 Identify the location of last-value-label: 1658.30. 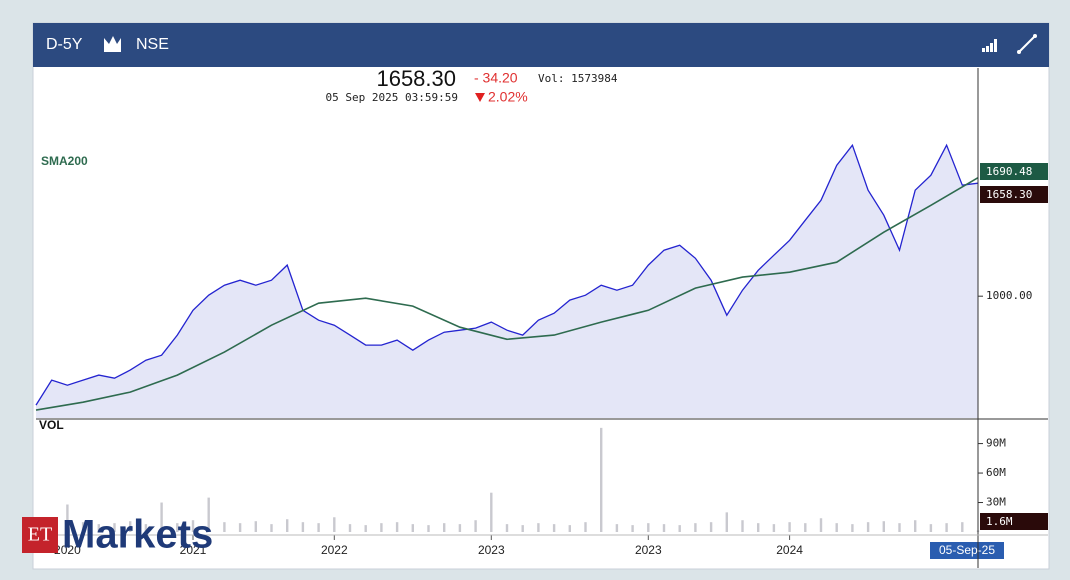
(1009, 194).